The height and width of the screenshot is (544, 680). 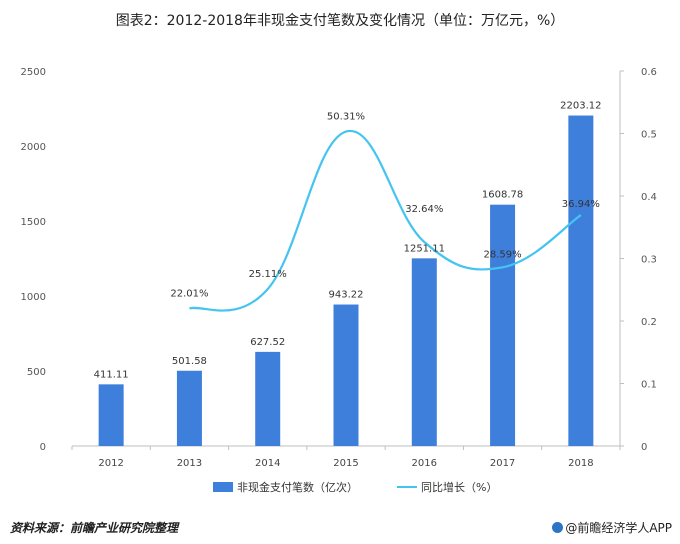 I want to click on brand-name: @前瞻经济学人APP, so click(x=618, y=528).